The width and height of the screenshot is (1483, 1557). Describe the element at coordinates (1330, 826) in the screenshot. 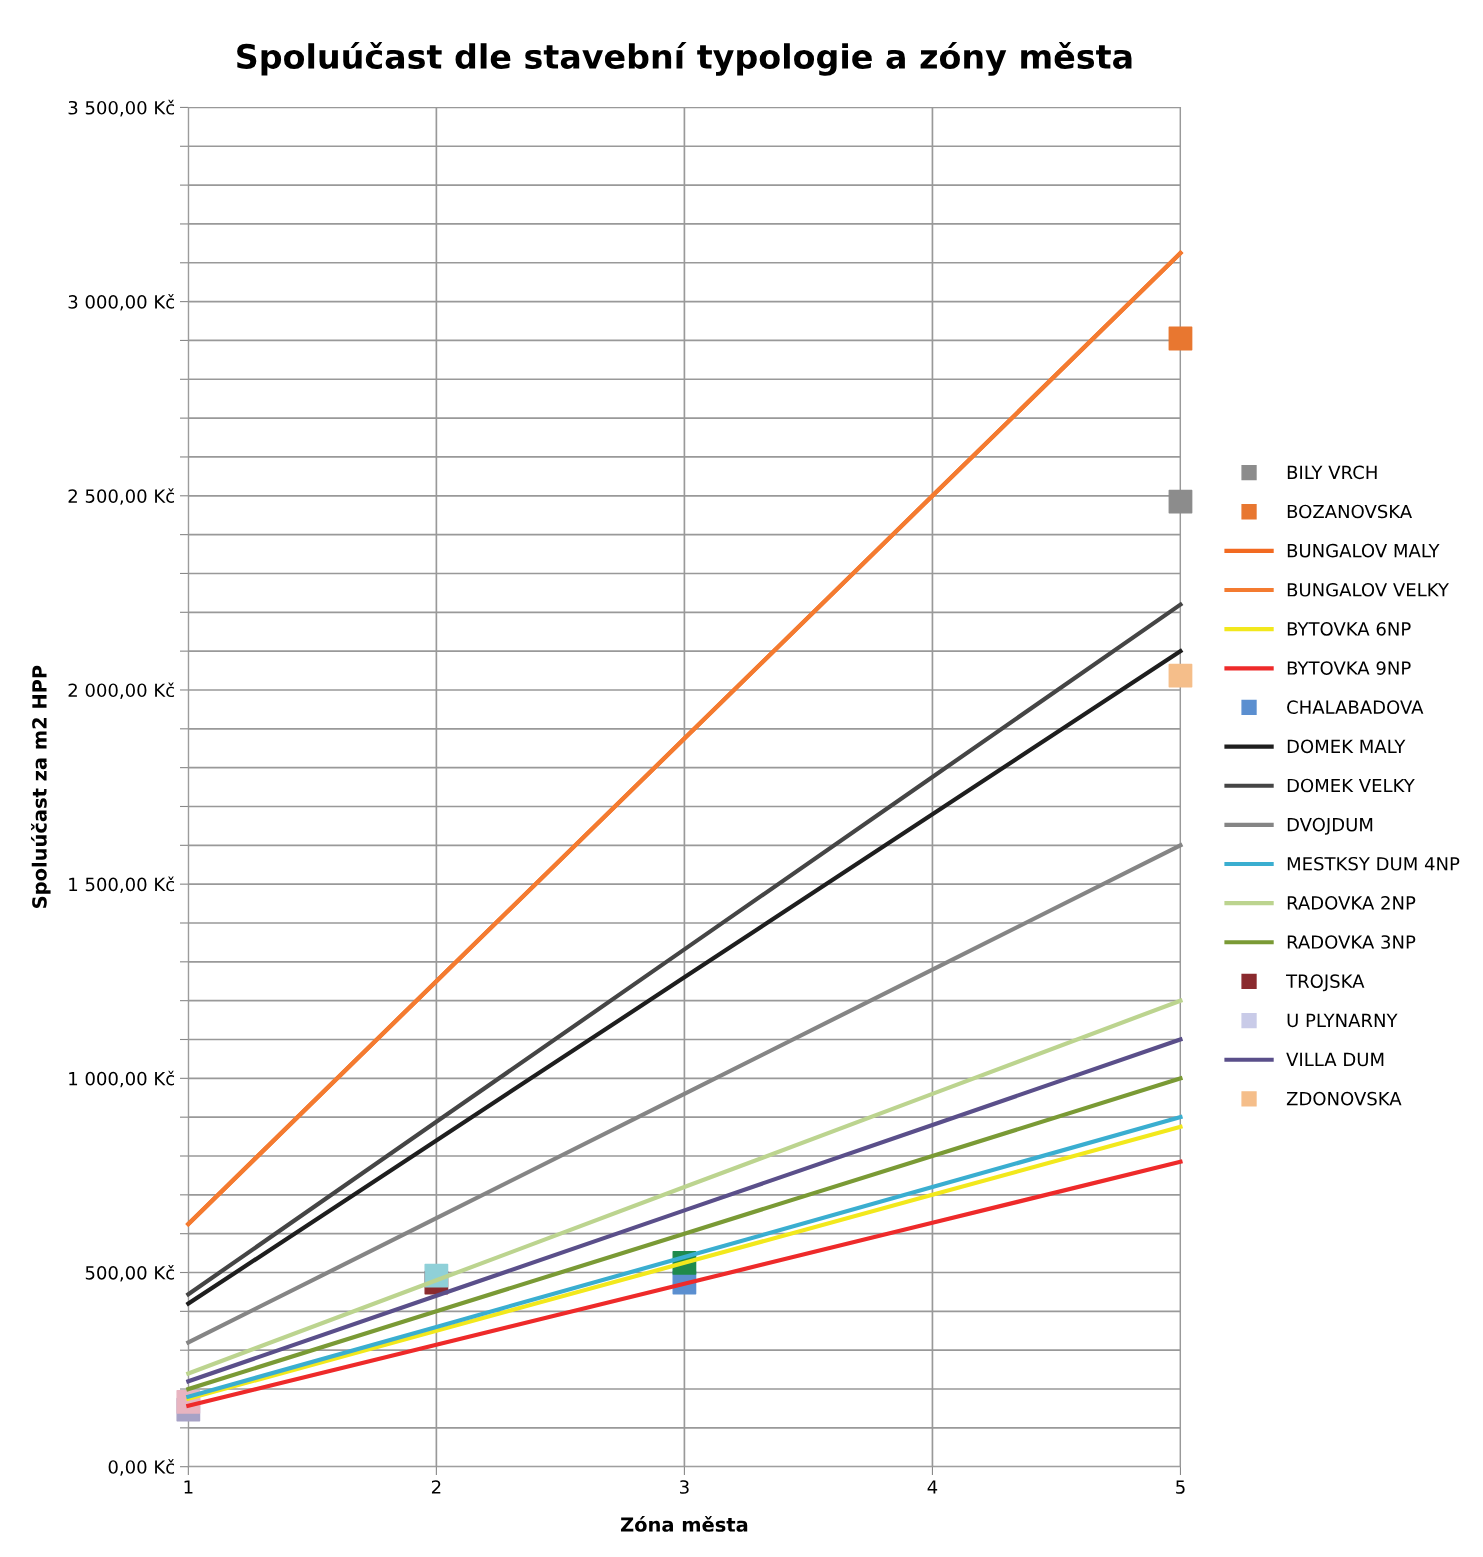

I see `legend-label: DVOJDUM` at that location.